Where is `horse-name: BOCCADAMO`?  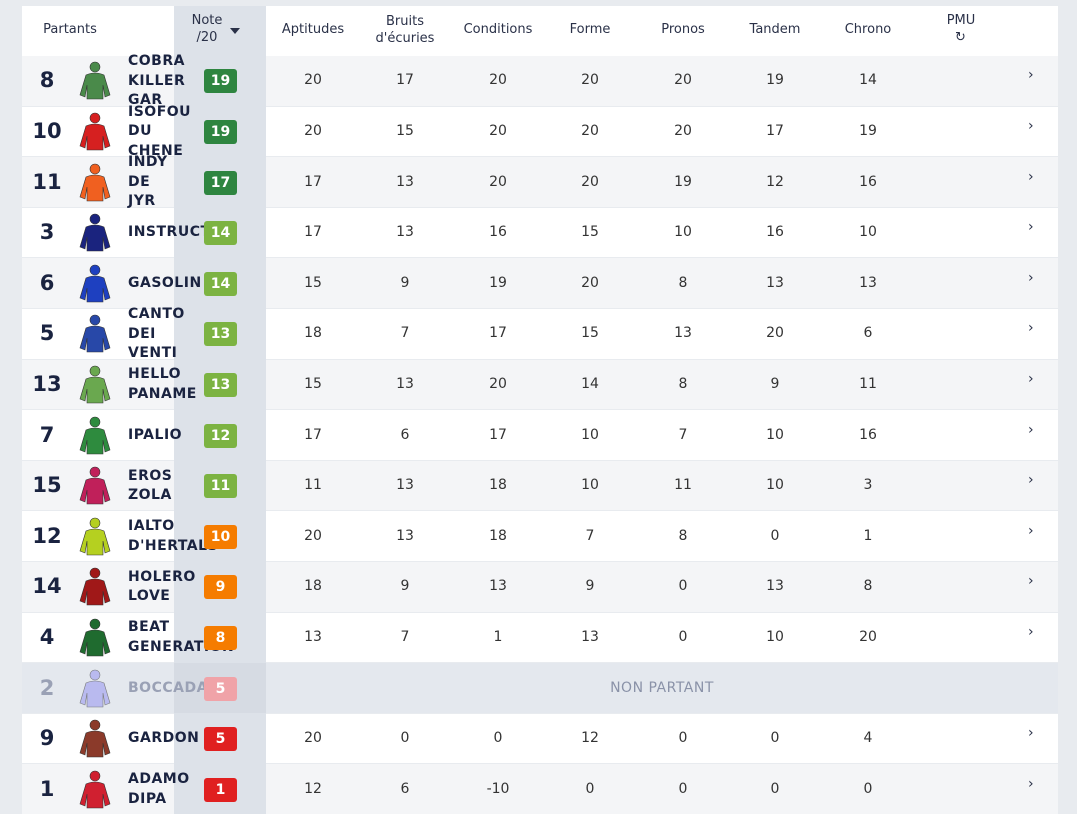 horse-name: BOCCADAMO is located at coordinates (181, 687).